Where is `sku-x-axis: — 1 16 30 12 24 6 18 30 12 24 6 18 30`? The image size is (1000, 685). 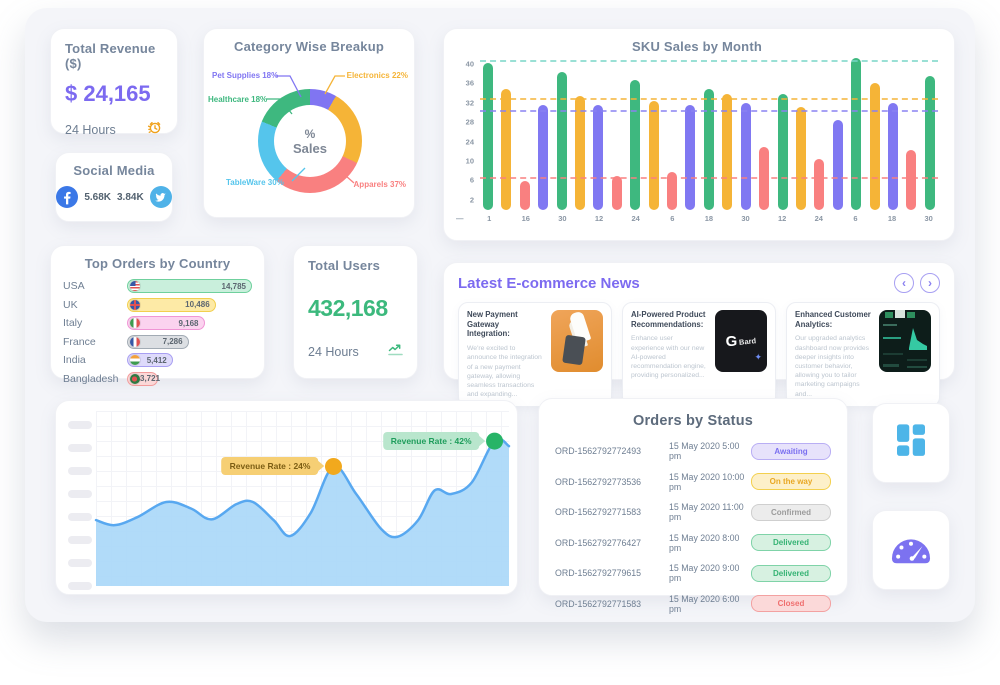
sku-x-axis: — 1 16 30 12 24 6 18 30 12 24 6 18 30 is located at coordinates (697, 218).